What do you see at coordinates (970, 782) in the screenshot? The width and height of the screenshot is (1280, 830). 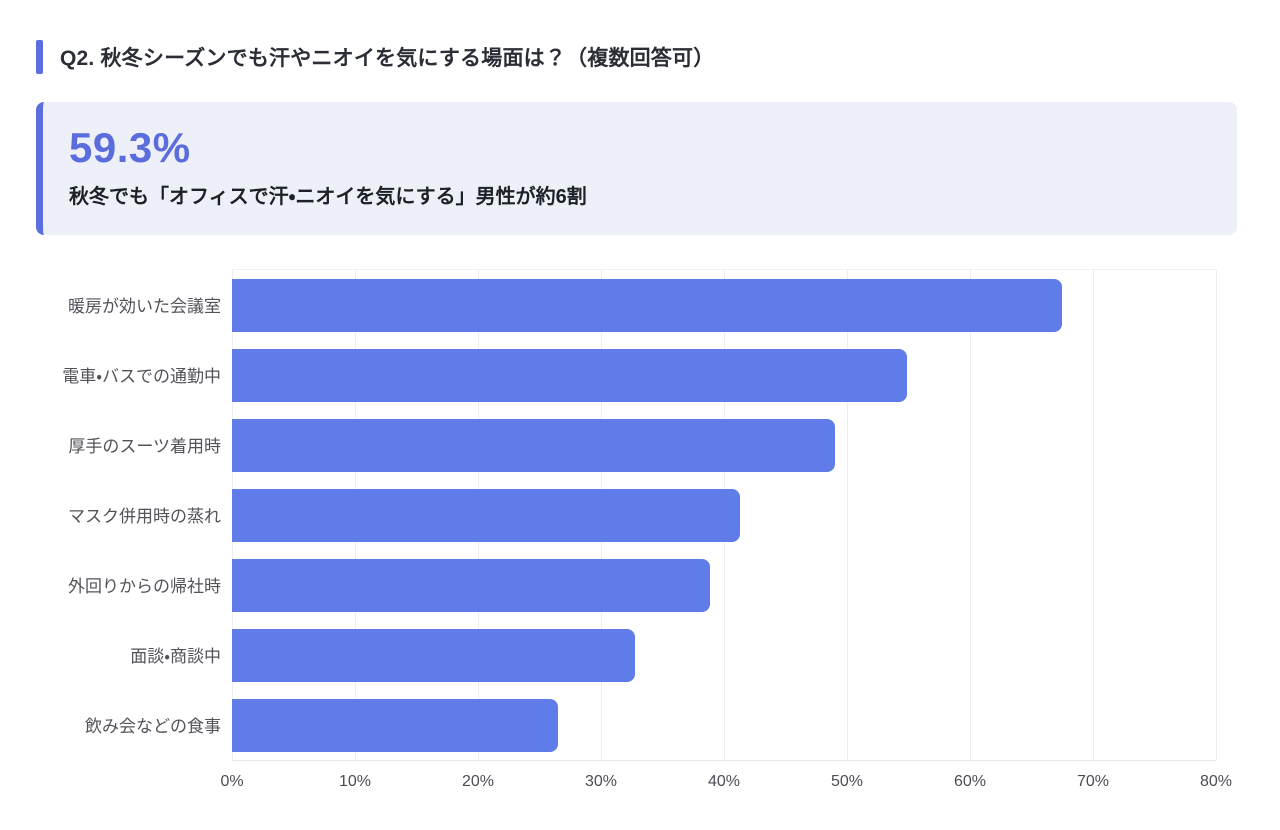 I see `x-tick-label: 60%` at bounding box center [970, 782].